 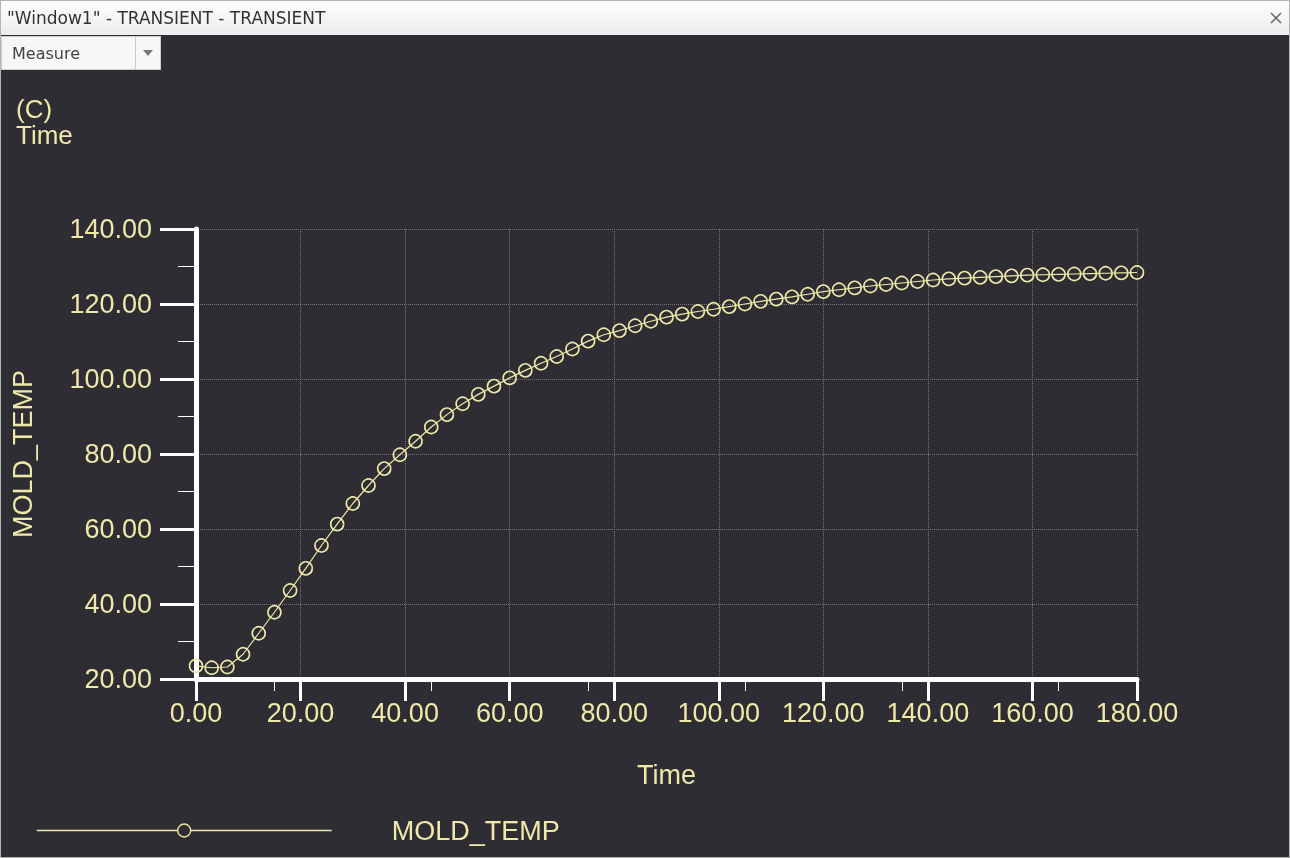 I want to click on y-tick-label: 140.00, so click(x=110, y=229).